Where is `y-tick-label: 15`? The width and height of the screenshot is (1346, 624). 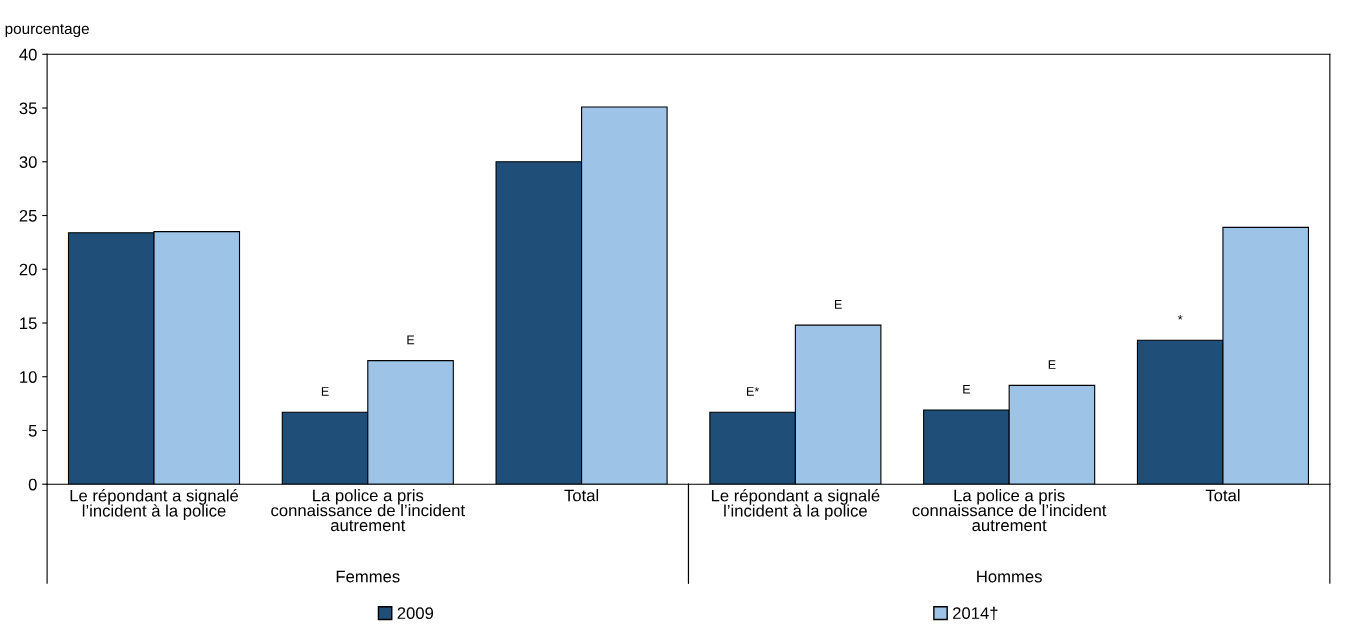 y-tick-label: 15 is located at coordinates (28, 323).